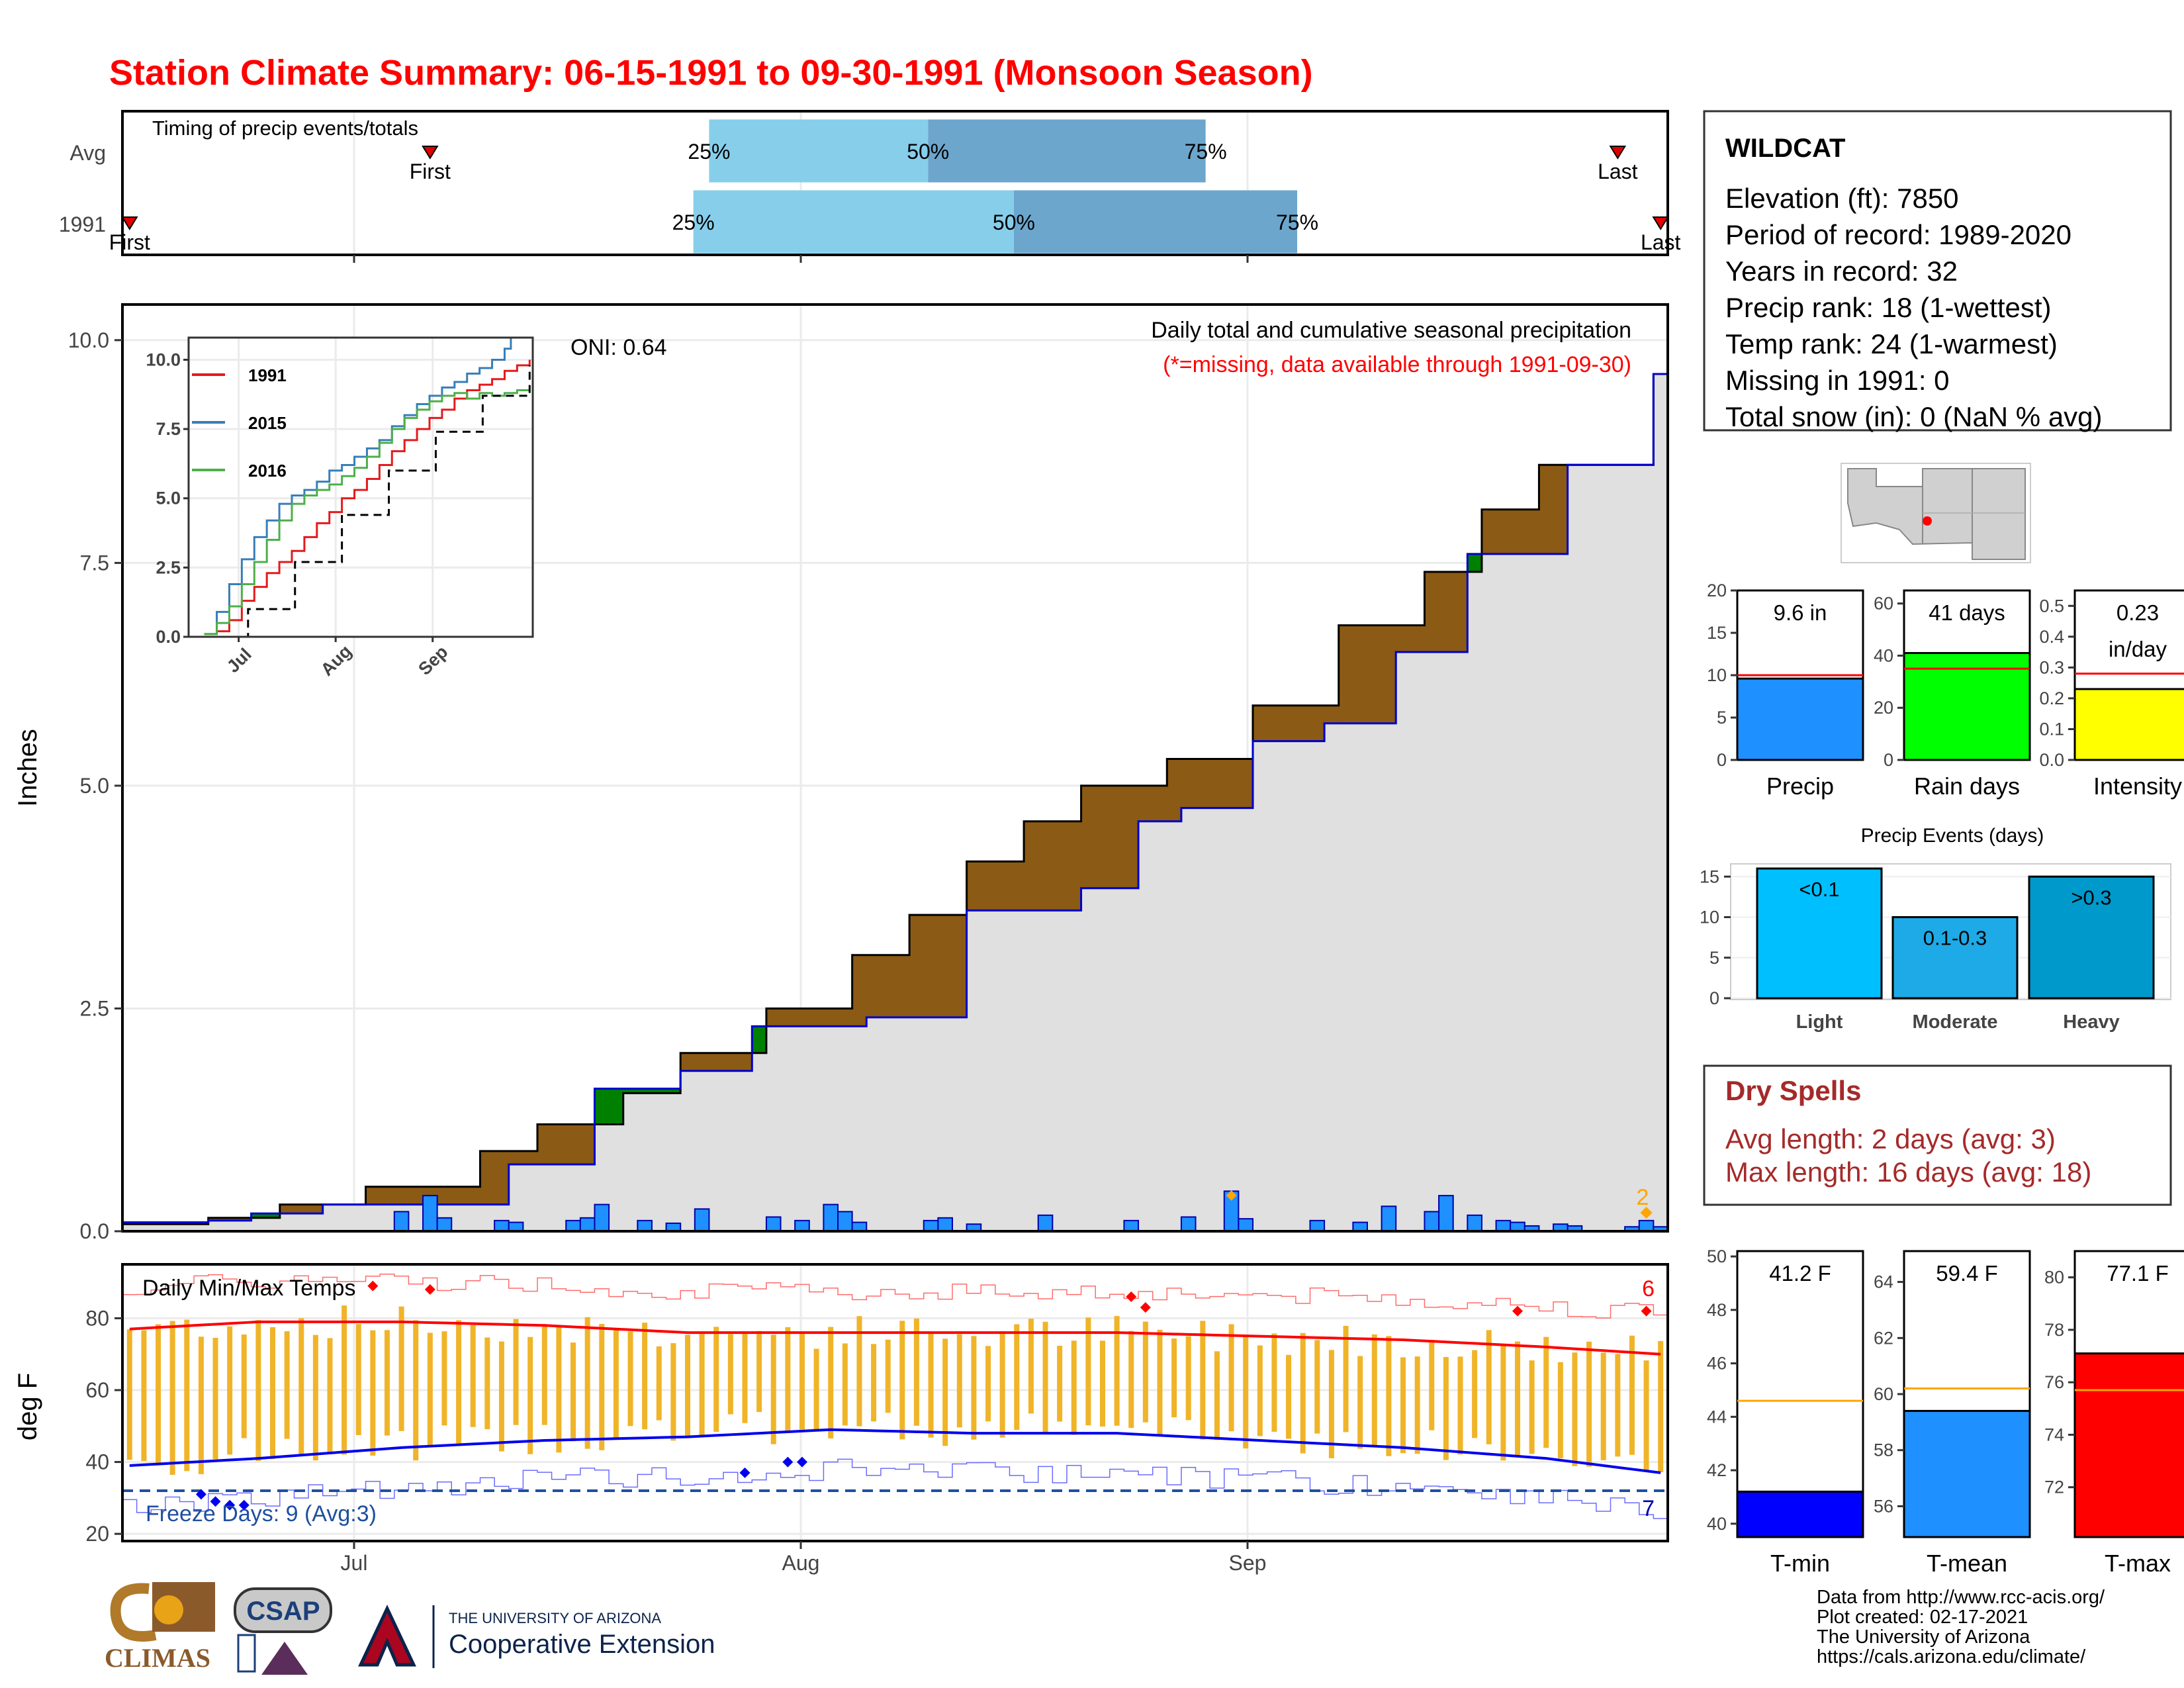 This screenshot has width=2184, height=1688. Describe the element at coordinates (1888, 307) in the screenshot. I see `station-precip-rank: Precip rank: 18 (1-wettest)` at that location.